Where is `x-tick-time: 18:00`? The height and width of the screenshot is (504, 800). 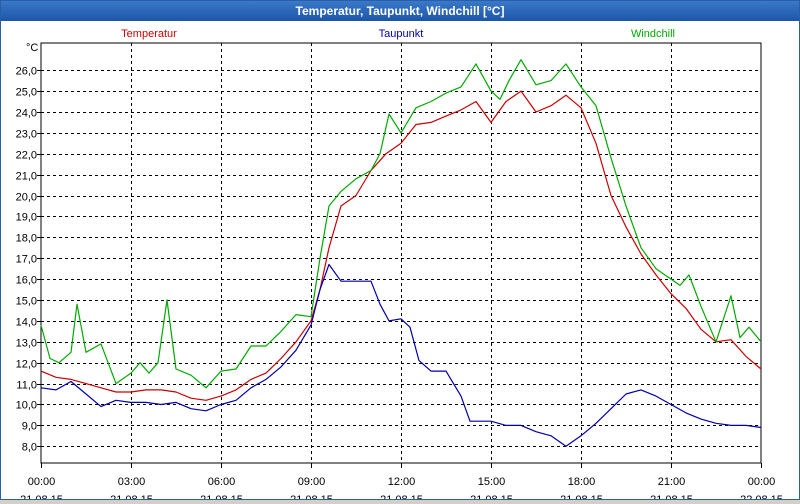 x-tick-time: 18:00 is located at coordinates (582, 482).